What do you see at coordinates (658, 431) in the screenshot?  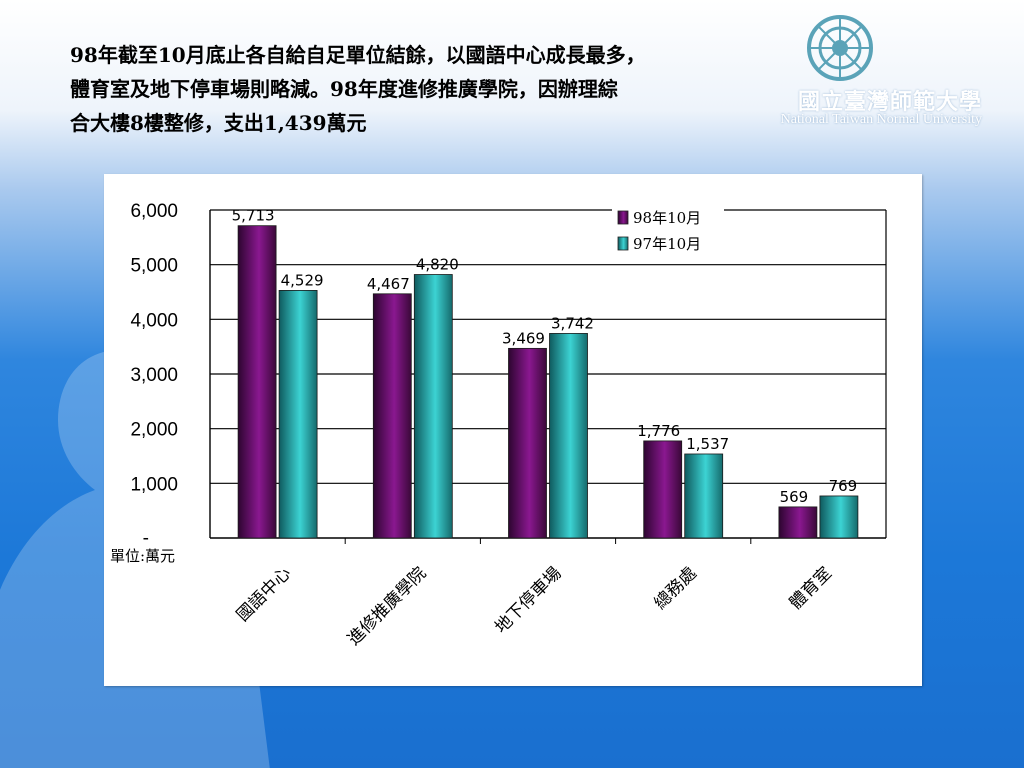 I see `data-label: 1,776` at bounding box center [658, 431].